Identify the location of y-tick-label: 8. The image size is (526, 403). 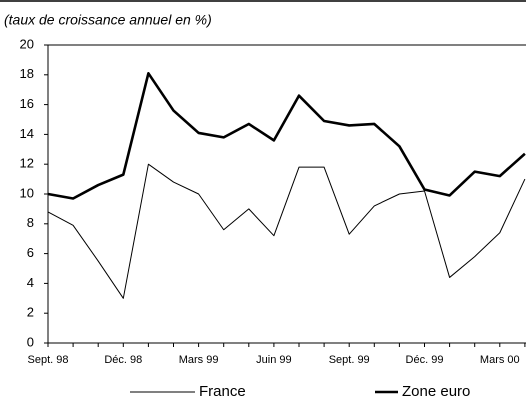
(30, 222).